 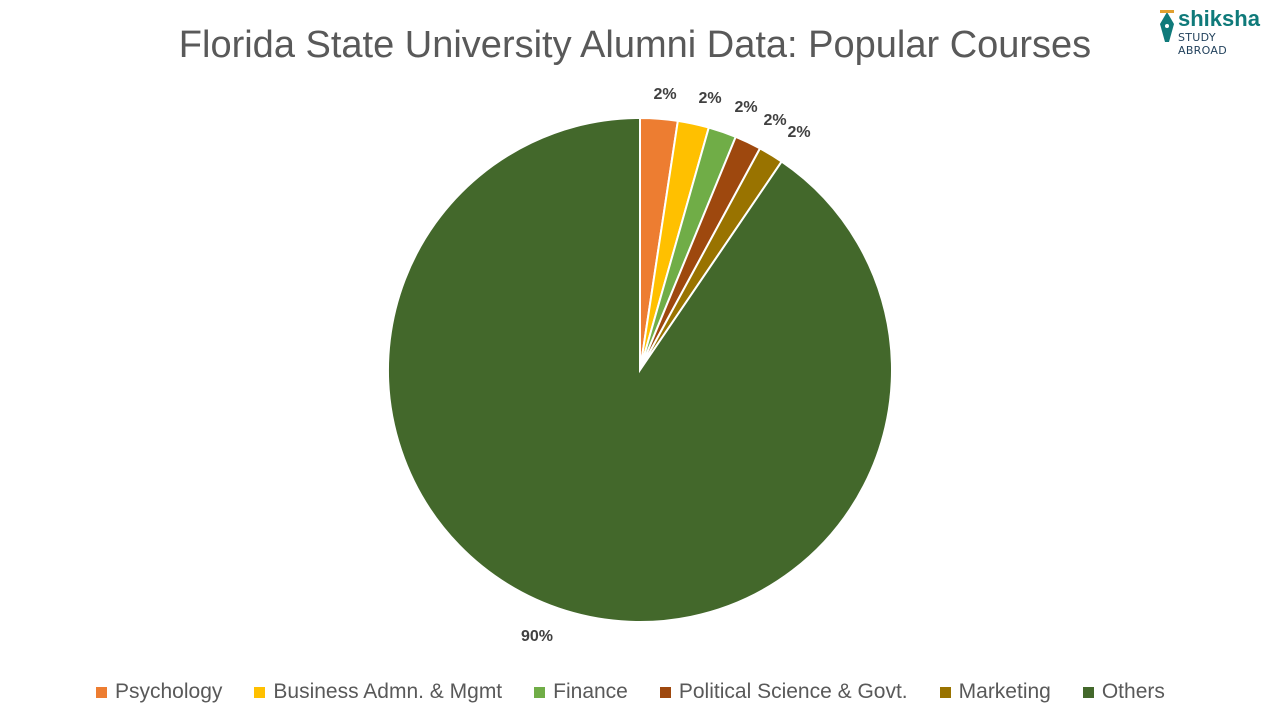 I want to click on pen-nib-icon, so click(x=1167, y=26).